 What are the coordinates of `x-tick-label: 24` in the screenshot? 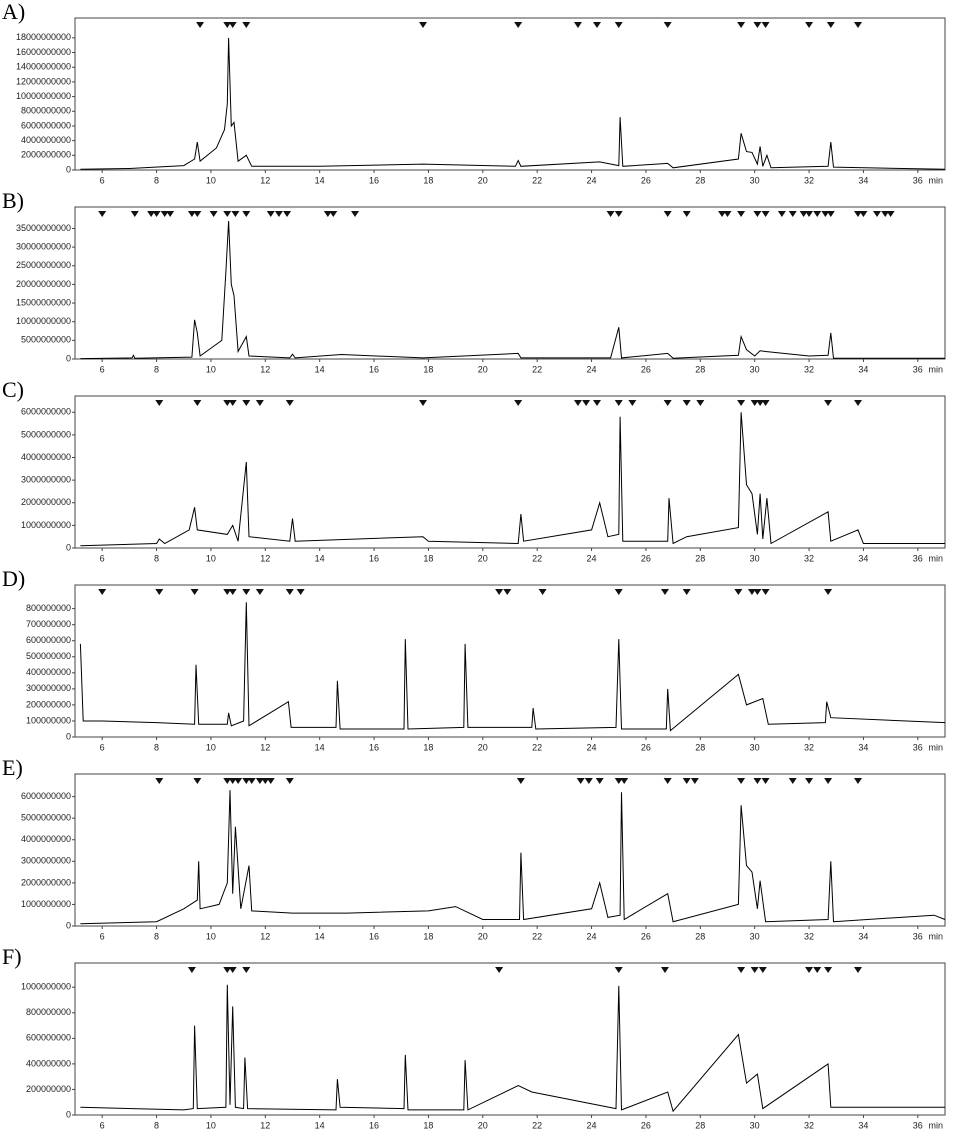 It's located at (592, 558).